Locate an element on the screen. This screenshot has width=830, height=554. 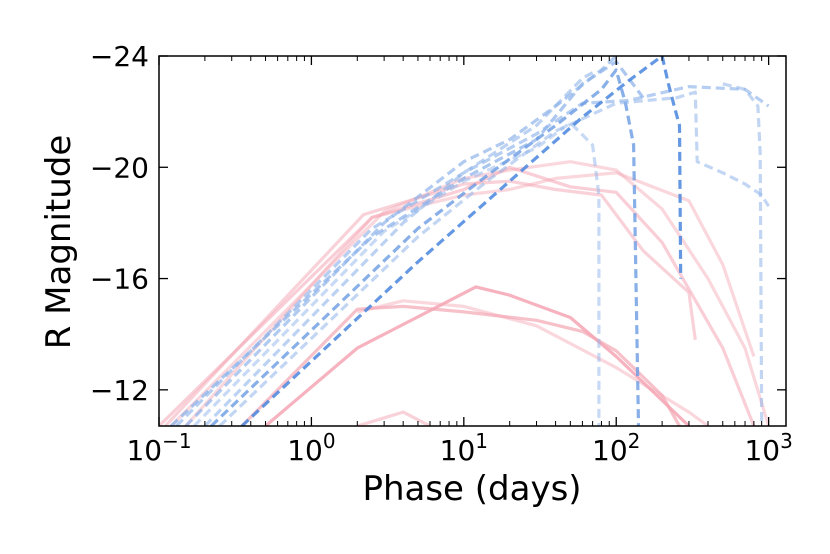
y-tick-label: −16 is located at coordinates (119, 279).